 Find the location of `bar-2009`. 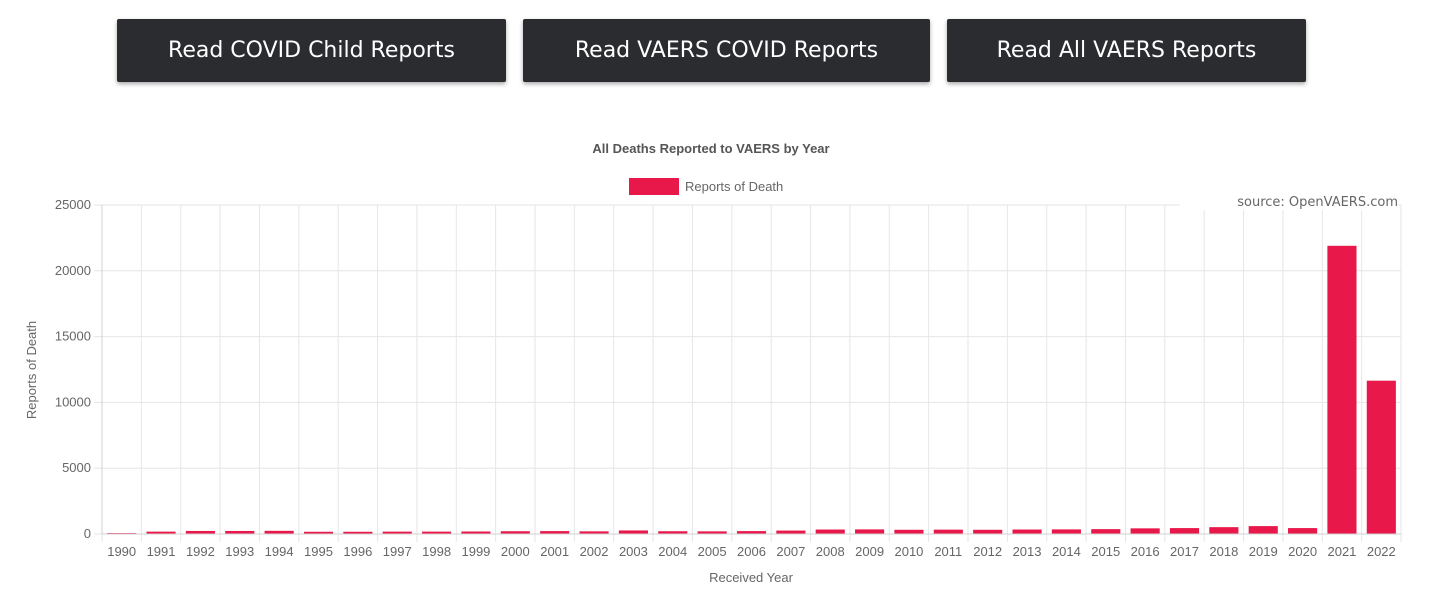

bar-2009 is located at coordinates (870, 531).